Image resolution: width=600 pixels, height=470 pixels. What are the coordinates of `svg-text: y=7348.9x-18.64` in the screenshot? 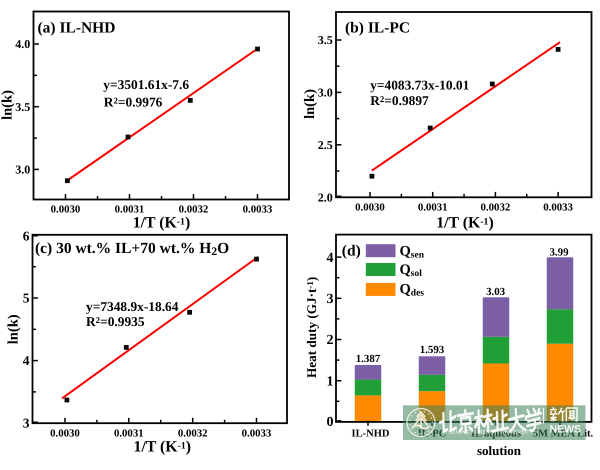 It's located at (132, 306).